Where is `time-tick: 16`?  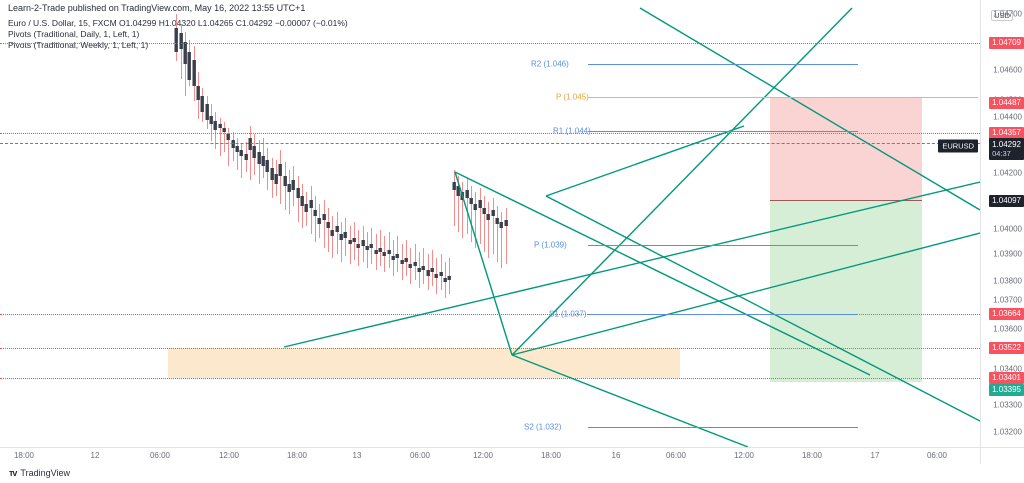
time-tick: 16 is located at coordinates (616, 455).